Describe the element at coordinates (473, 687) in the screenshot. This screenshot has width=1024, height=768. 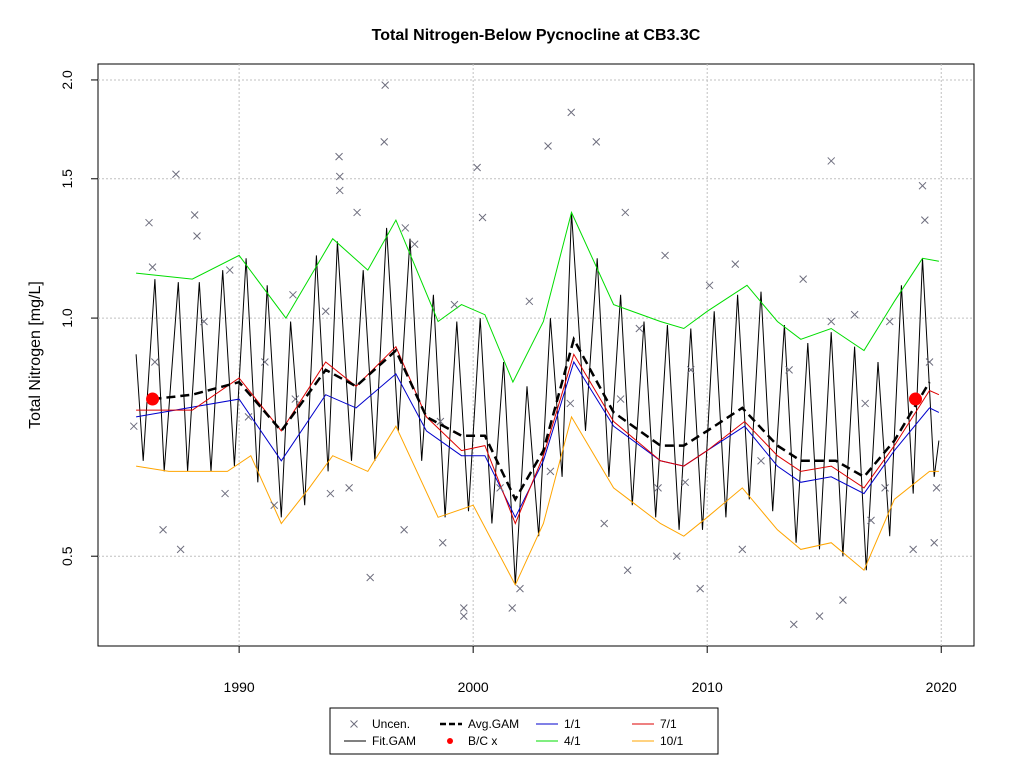
I see `x-tick-label: 2000` at that location.